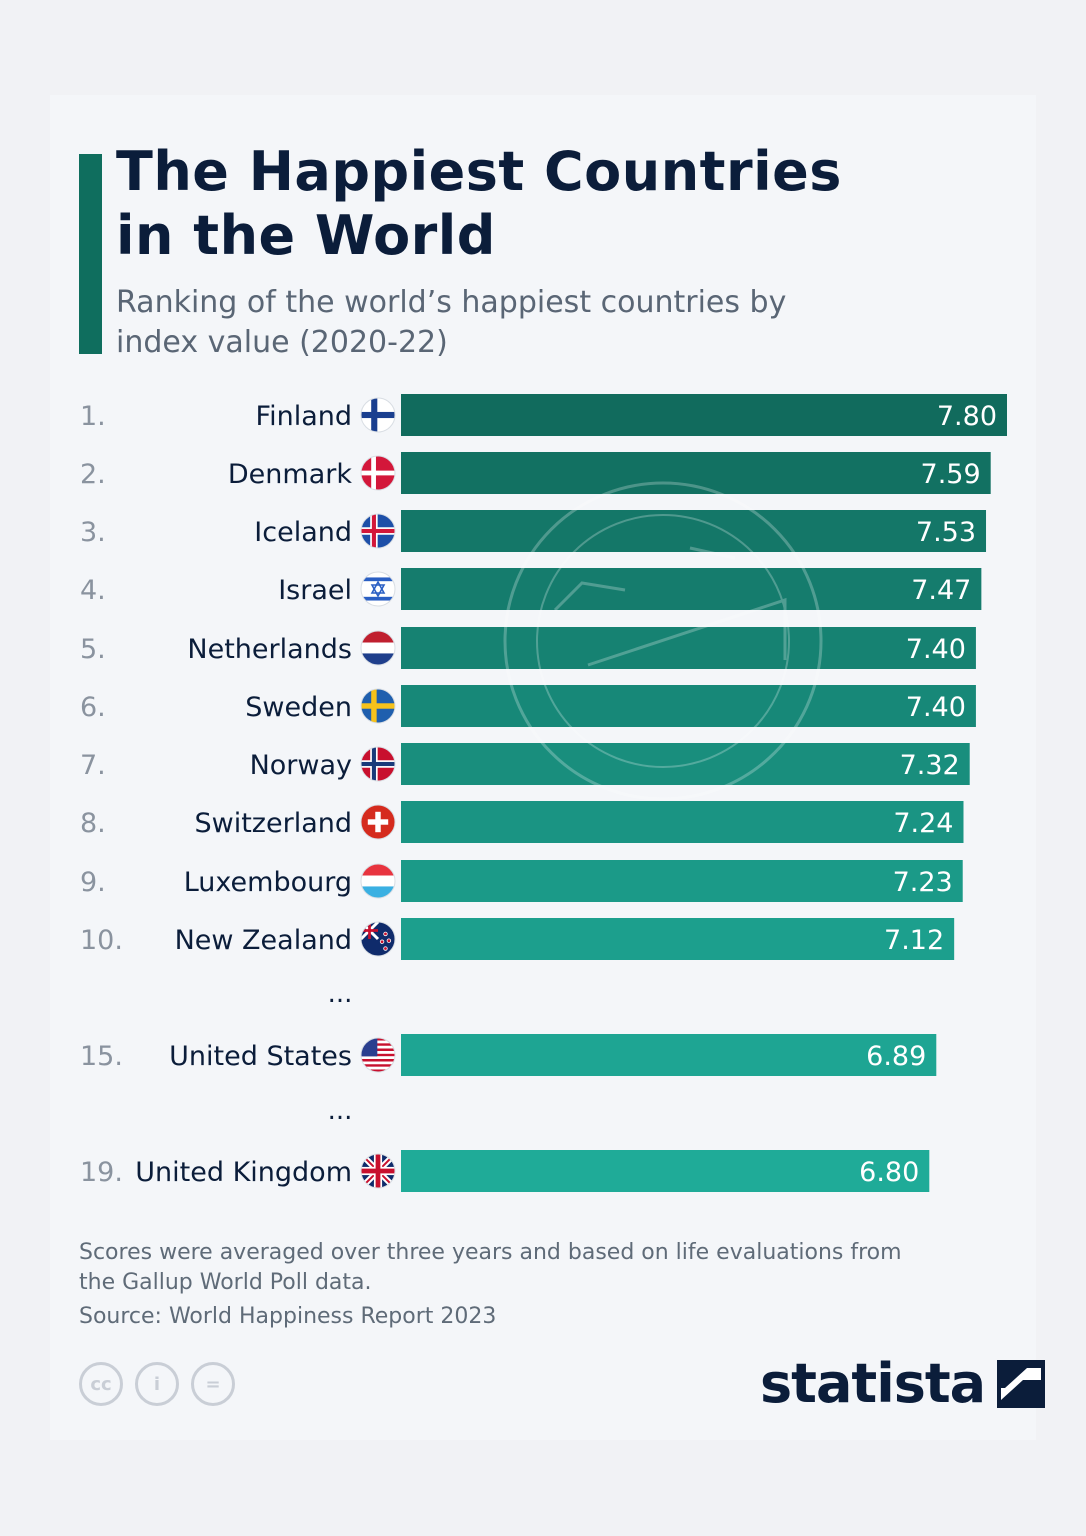 This screenshot has width=1086, height=1536. I want to click on luxembourg-flag-icon, so click(378, 881).